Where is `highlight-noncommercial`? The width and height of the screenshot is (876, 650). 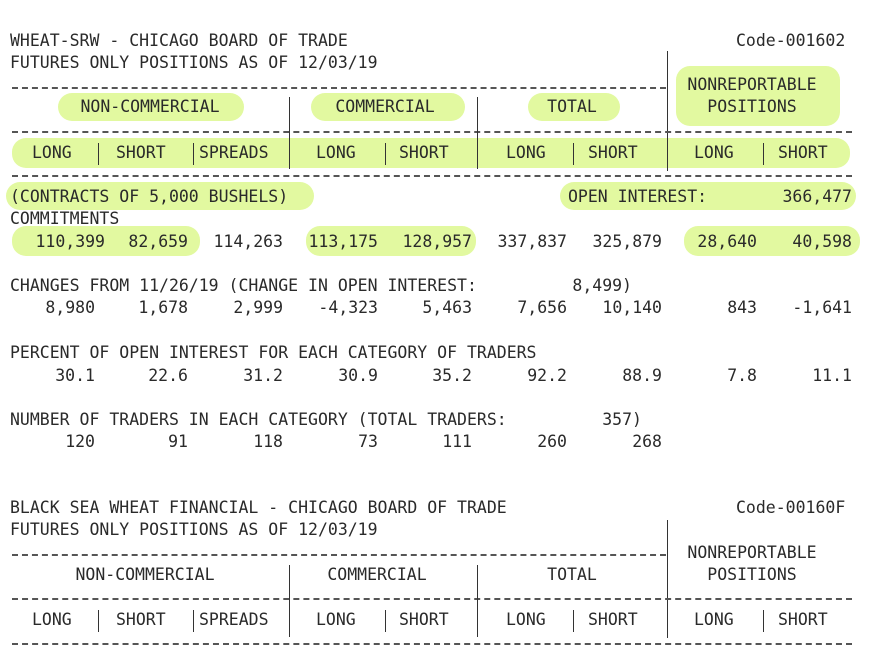
highlight-noncommercial is located at coordinates (151, 107).